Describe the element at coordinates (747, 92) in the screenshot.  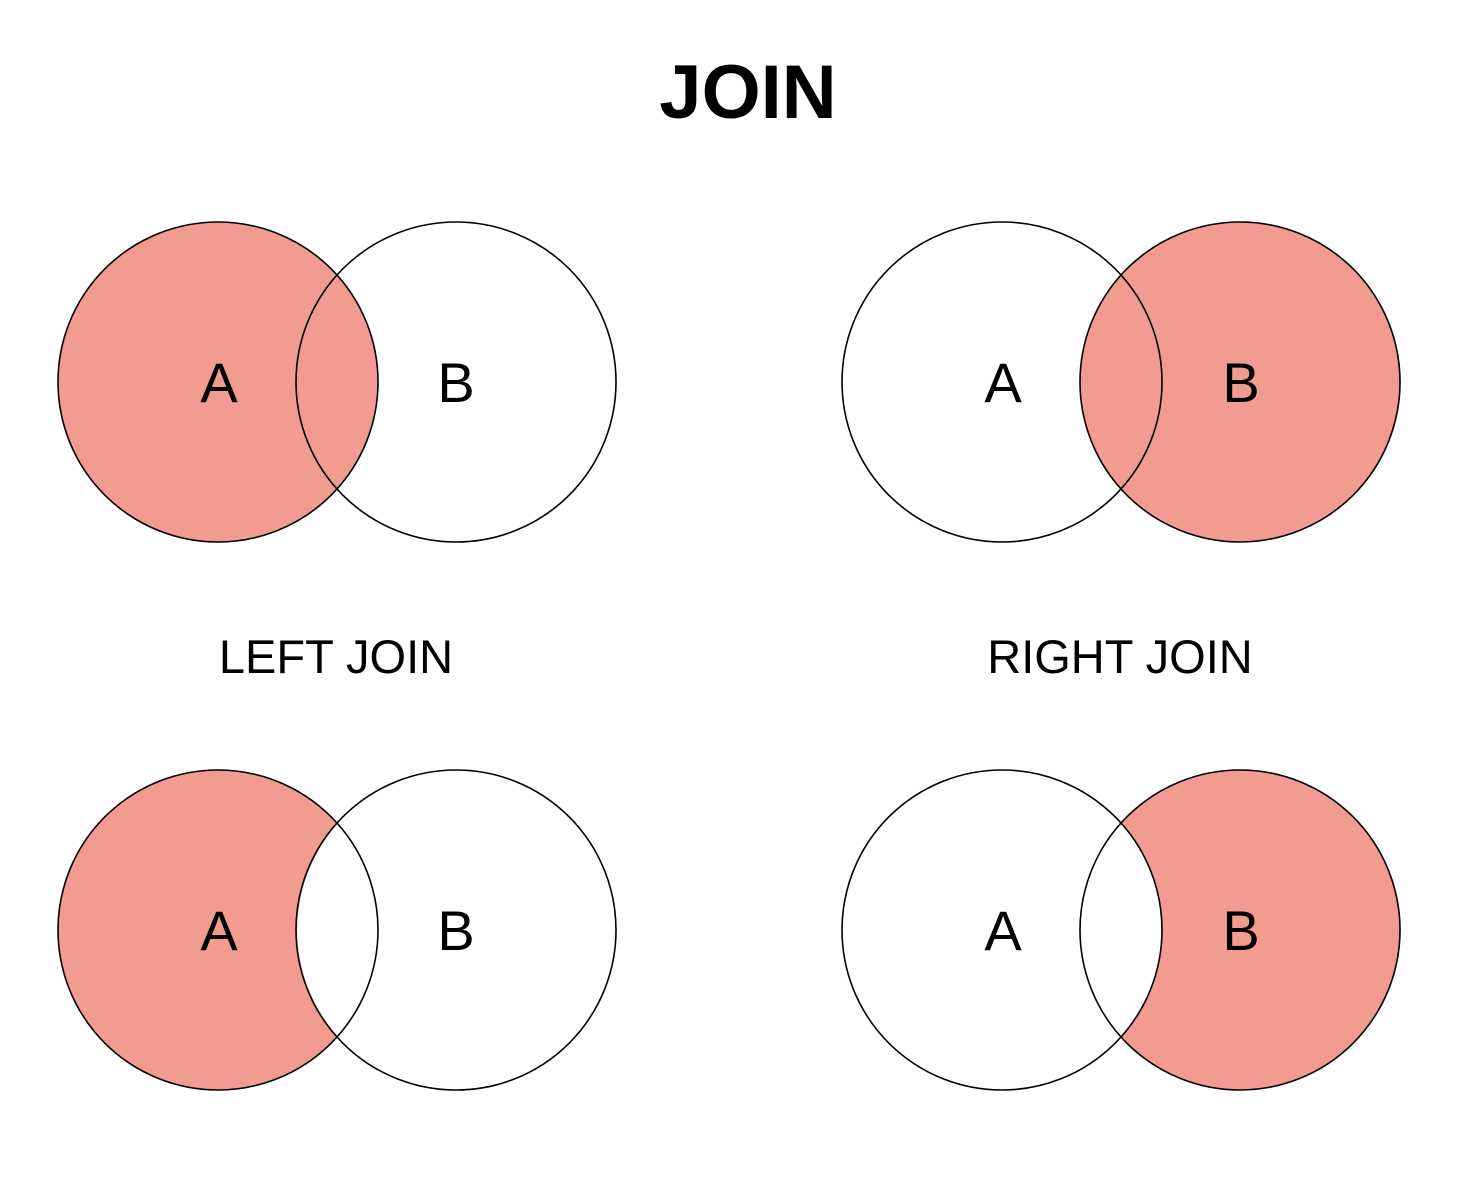
I see `figure-title: JOIN` at that location.